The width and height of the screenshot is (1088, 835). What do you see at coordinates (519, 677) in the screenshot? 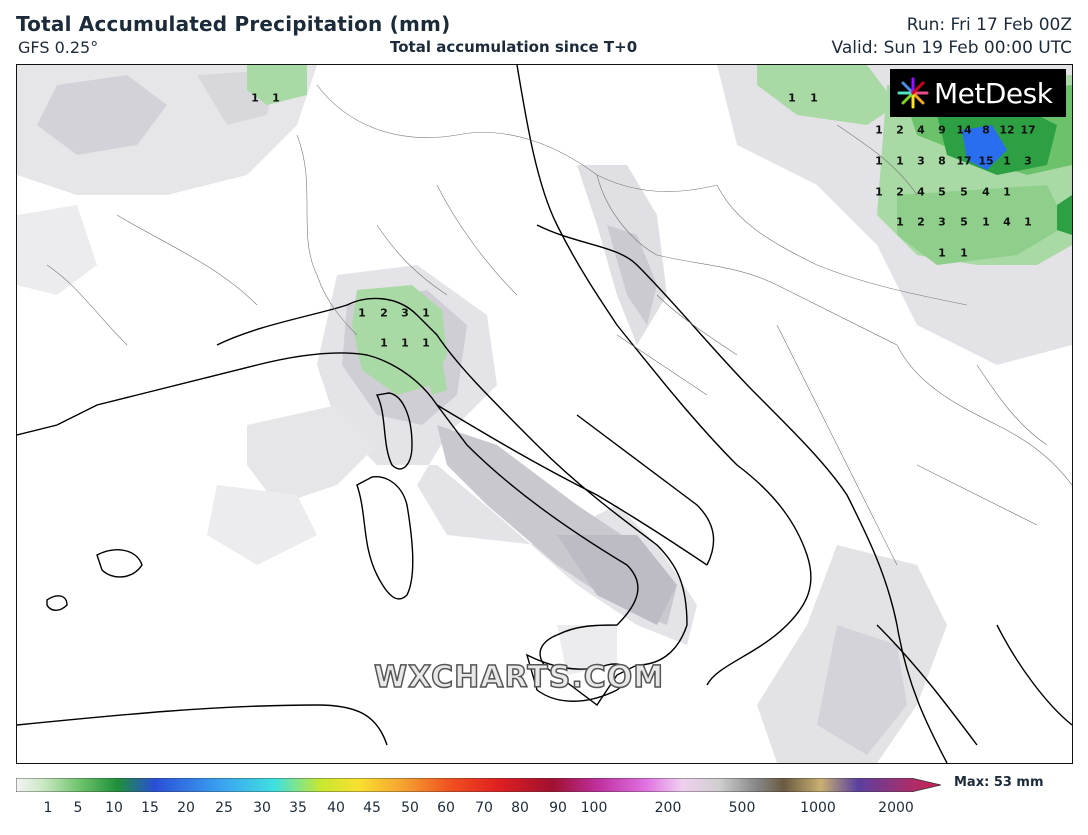
I see `watermark: WXCHARTS.COM` at bounding box center [519, 677].